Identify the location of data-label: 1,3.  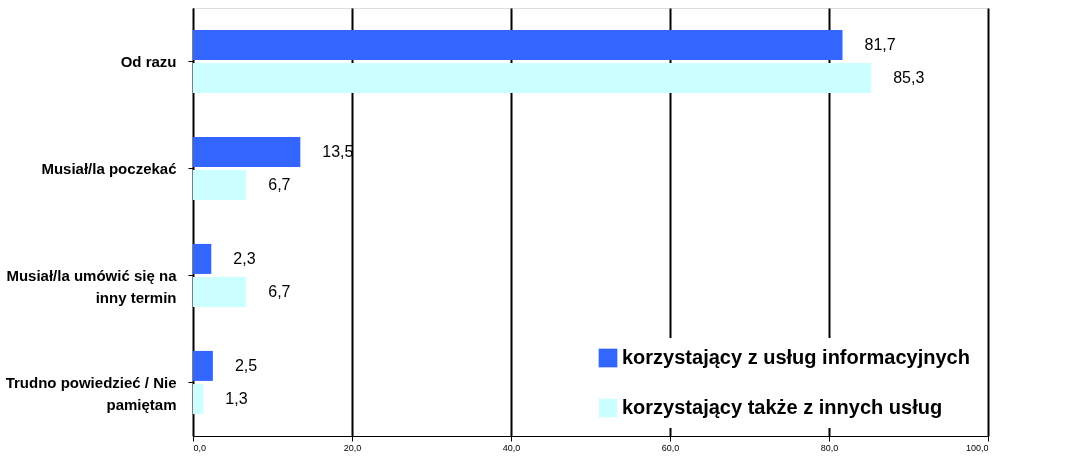
(236, 399).